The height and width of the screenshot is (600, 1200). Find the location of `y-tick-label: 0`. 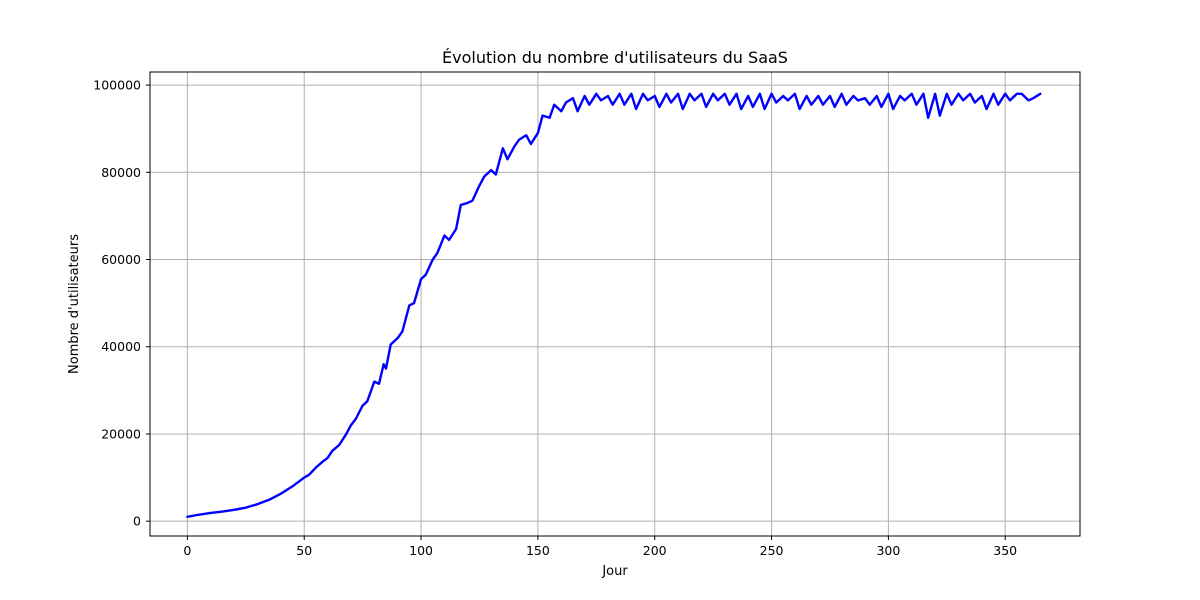

y-tick-label: 0 is located at coordinates (137, 521).